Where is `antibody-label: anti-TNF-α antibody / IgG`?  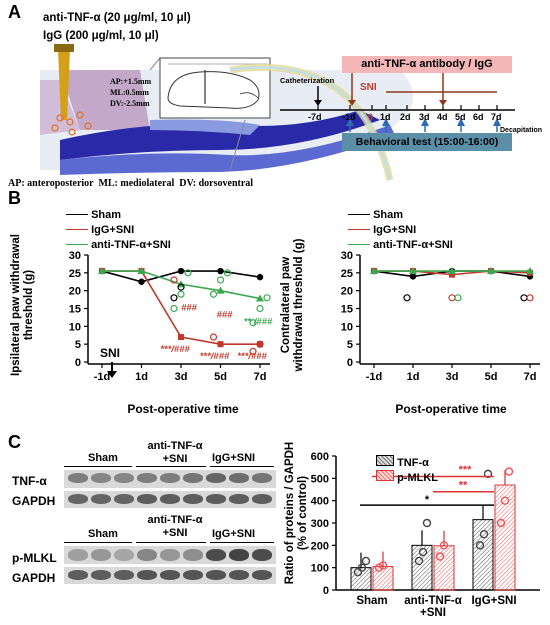
antibody-label: anti-TNF-α antibody / IgG is located at coordinates (427, 64).